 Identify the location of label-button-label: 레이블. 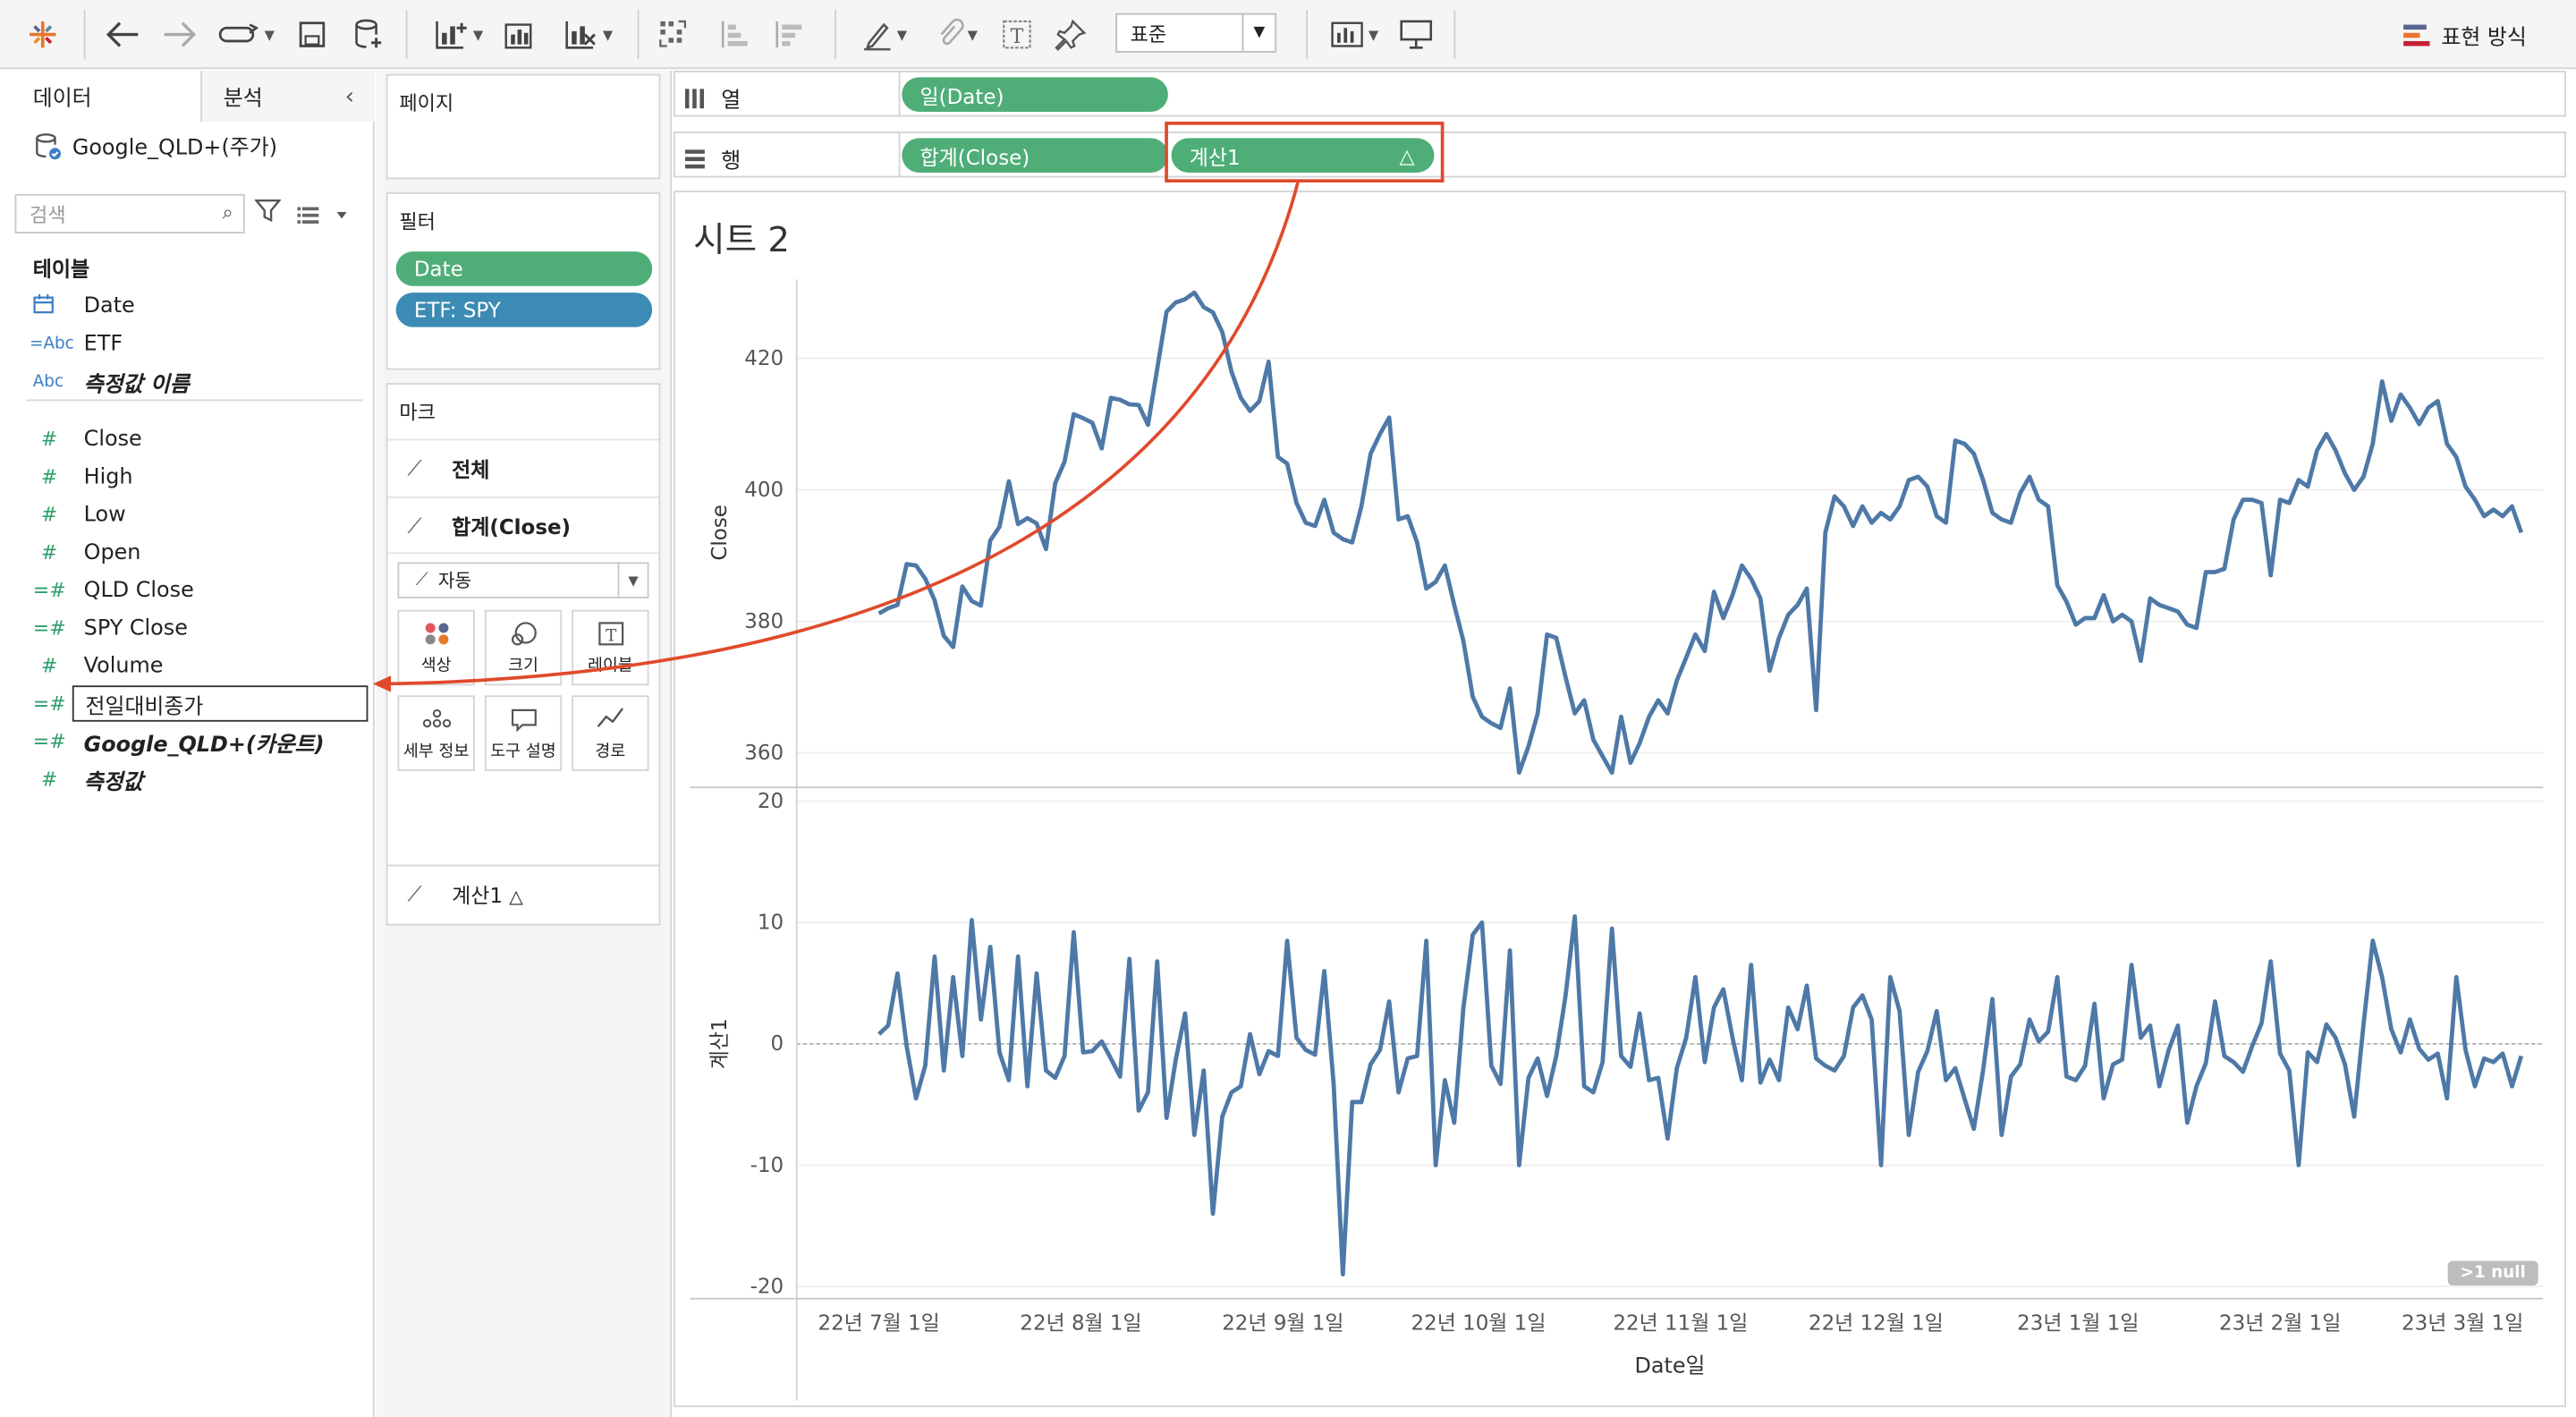
(610, 667).